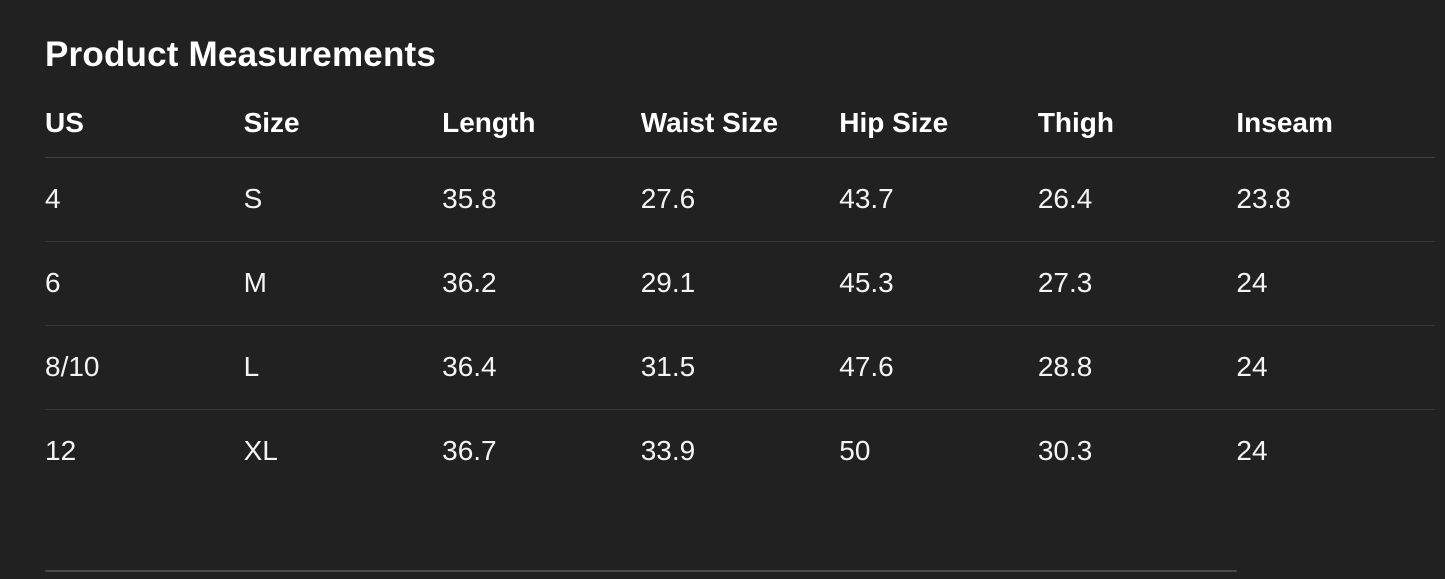  I want to click on table-row: 8/10 L 36.4 31.5 47.6 28.8 24, so click(740, 367).